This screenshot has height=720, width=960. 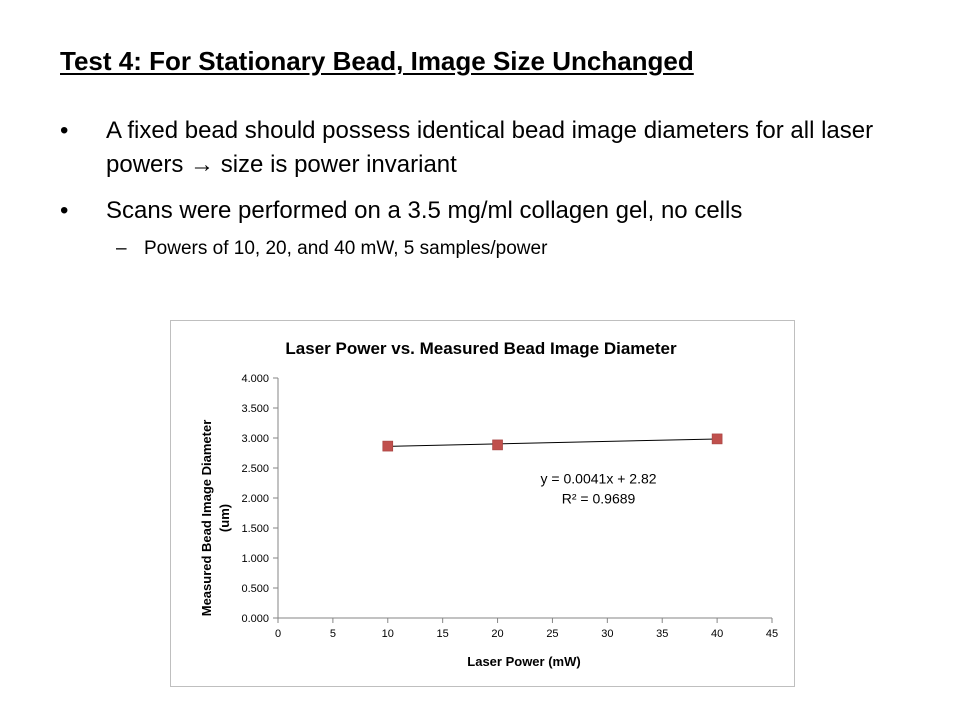 What do you see at coordinates (278, 634) in the screenshot?
I see `x-tick-label: 0` at bounding box center [278, 634].